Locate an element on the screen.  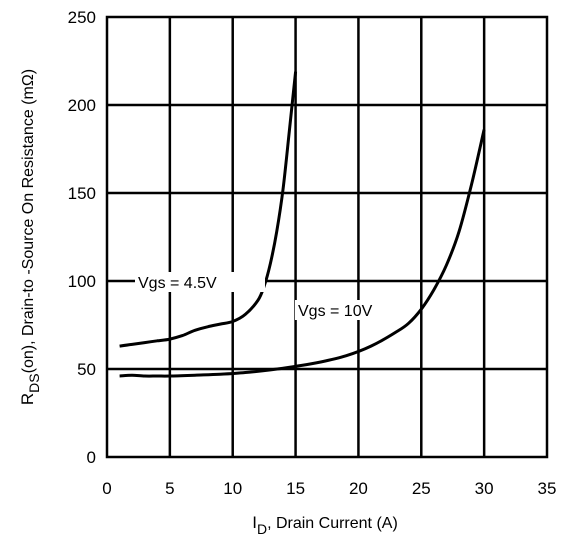
y-tick-label: 250 is located at coordinates (82, 17).